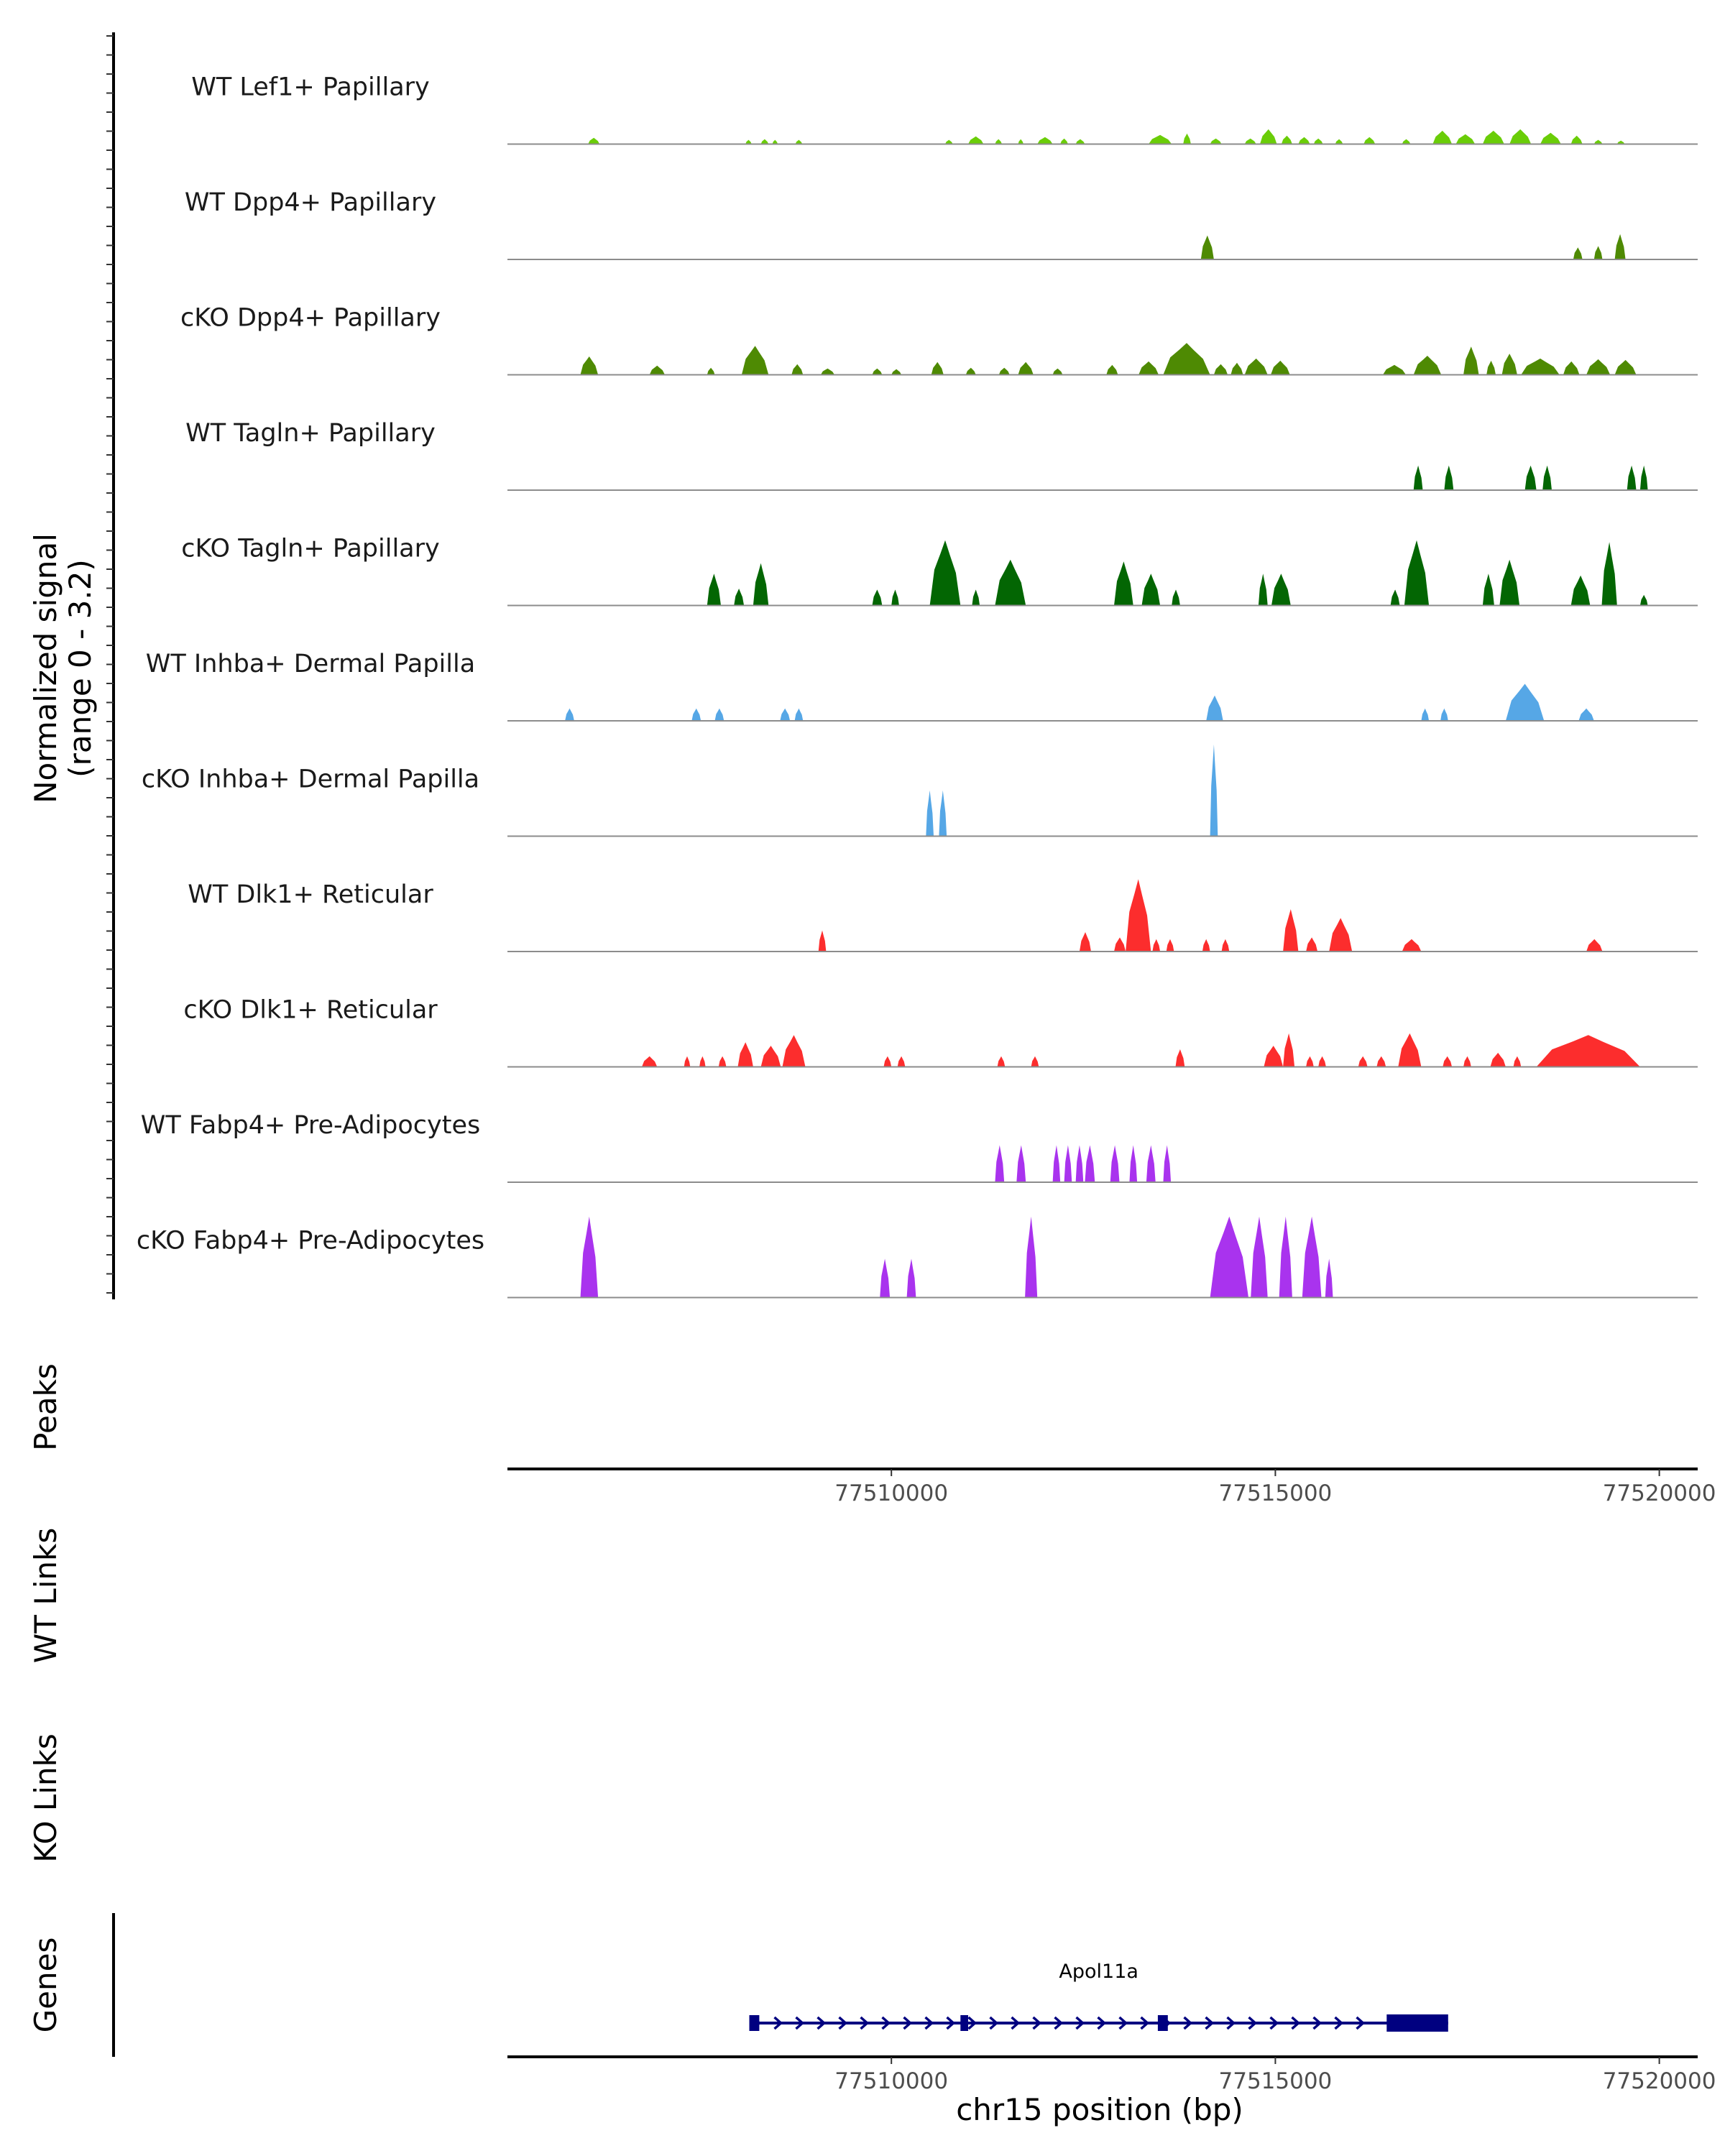  Describe the element at coordinates (940, 1032) in the screenshot. I see `coverage-track: cKO Dlk1+ Reticular` at that location.